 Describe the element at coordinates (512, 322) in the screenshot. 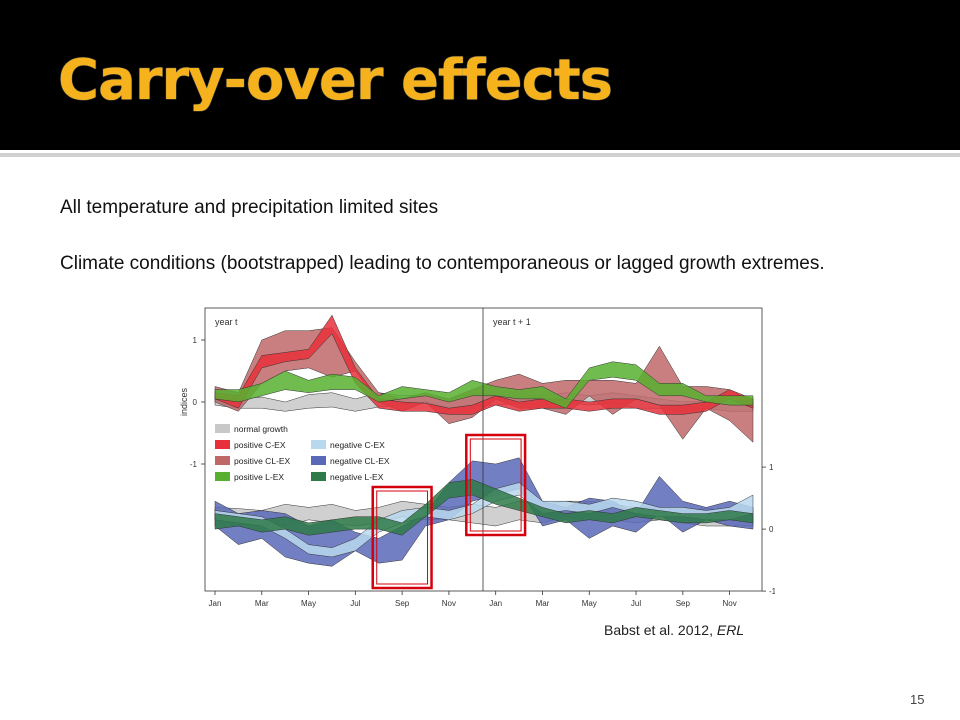

I see `year-t1-label: year t + 1` at that location.